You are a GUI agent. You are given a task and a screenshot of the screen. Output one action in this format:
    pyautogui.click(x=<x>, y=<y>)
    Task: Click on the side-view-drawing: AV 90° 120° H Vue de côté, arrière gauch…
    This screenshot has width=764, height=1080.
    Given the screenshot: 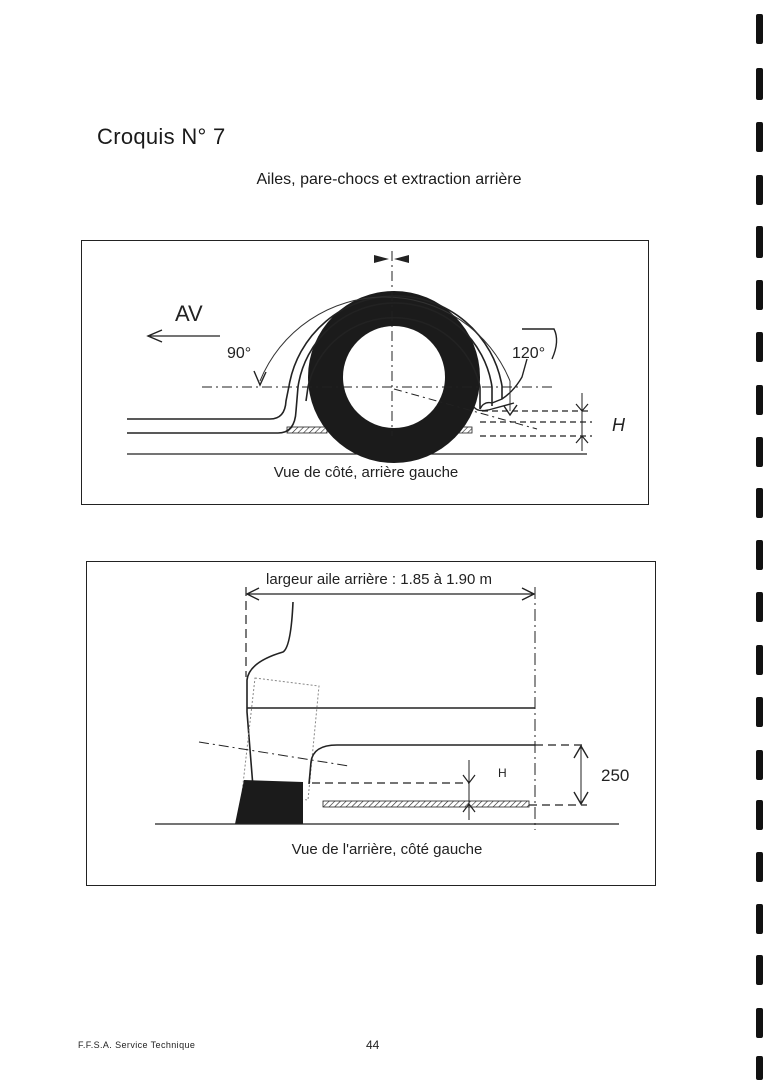 What is the action you would take?
    pyautogui.click(x=376, y=366)
    